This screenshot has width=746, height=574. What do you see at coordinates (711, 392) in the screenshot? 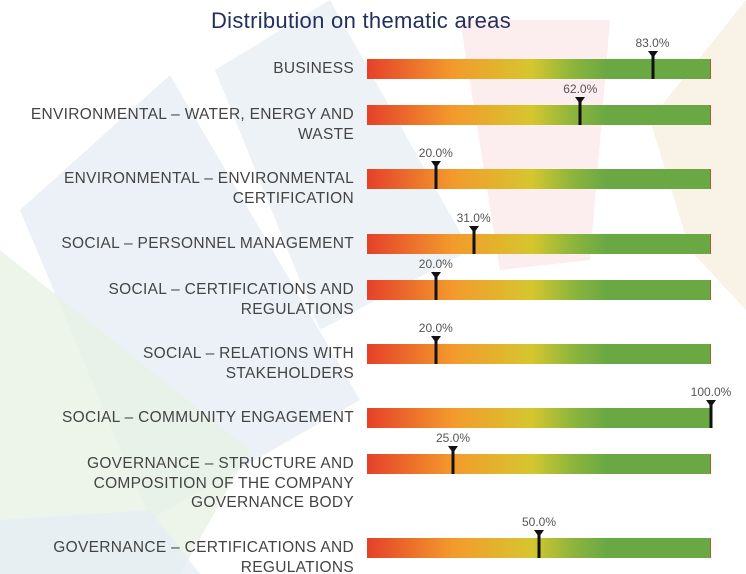
I see `value-label: 100.0%` at bounding box center [711, 392].